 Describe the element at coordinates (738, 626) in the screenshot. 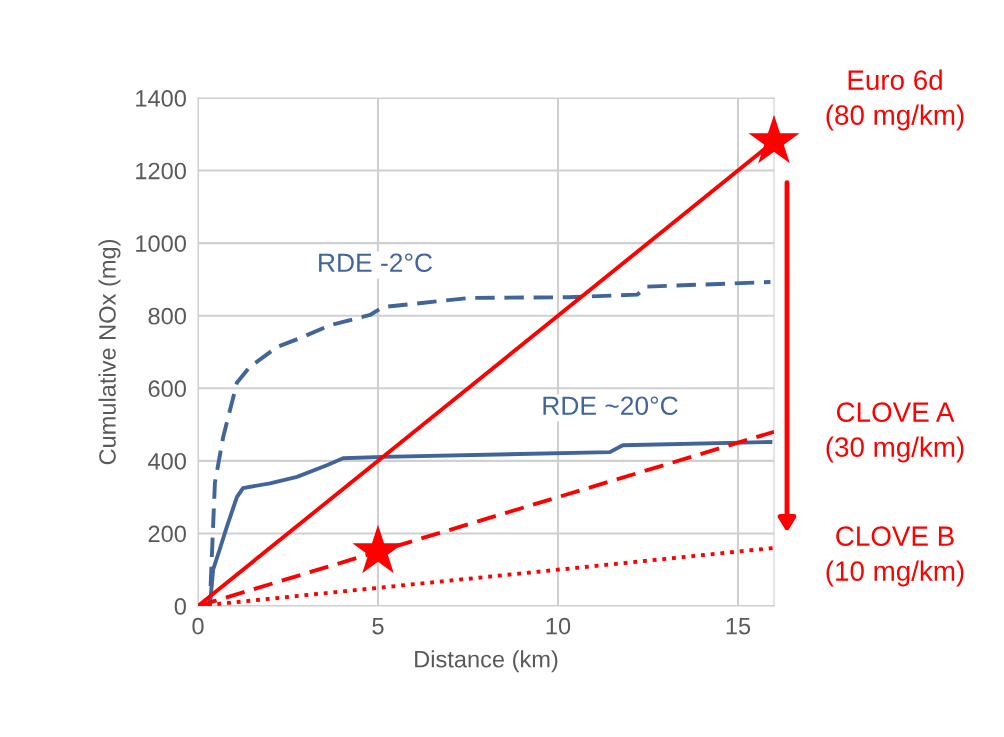

I see `x-tick-label: 15` at that location.